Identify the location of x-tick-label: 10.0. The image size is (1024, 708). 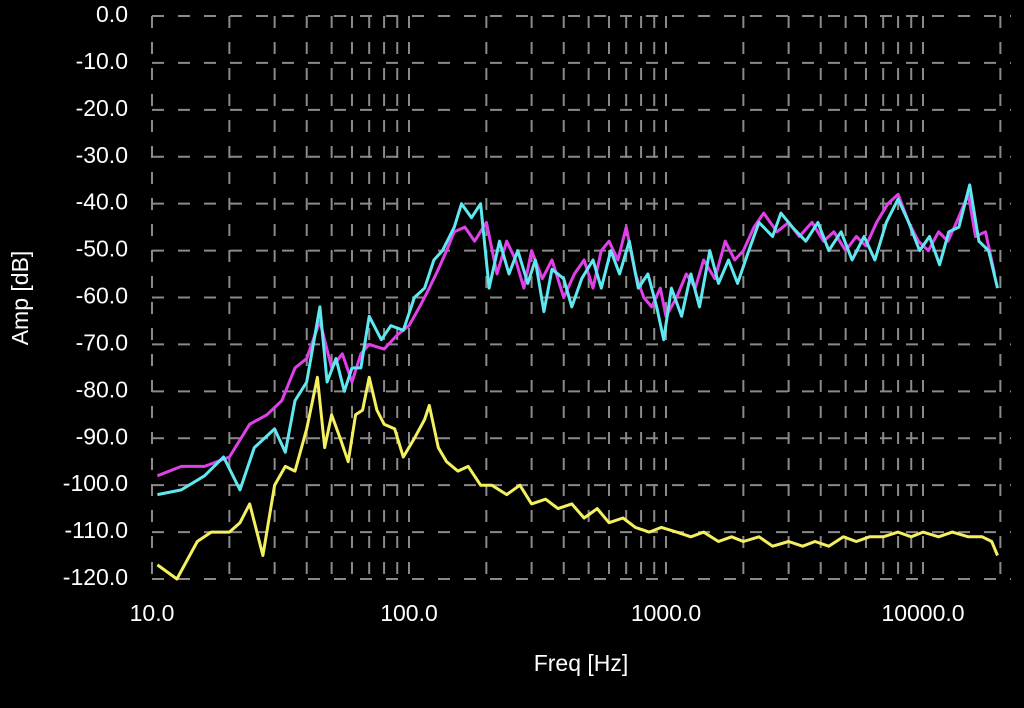
(152, 613).